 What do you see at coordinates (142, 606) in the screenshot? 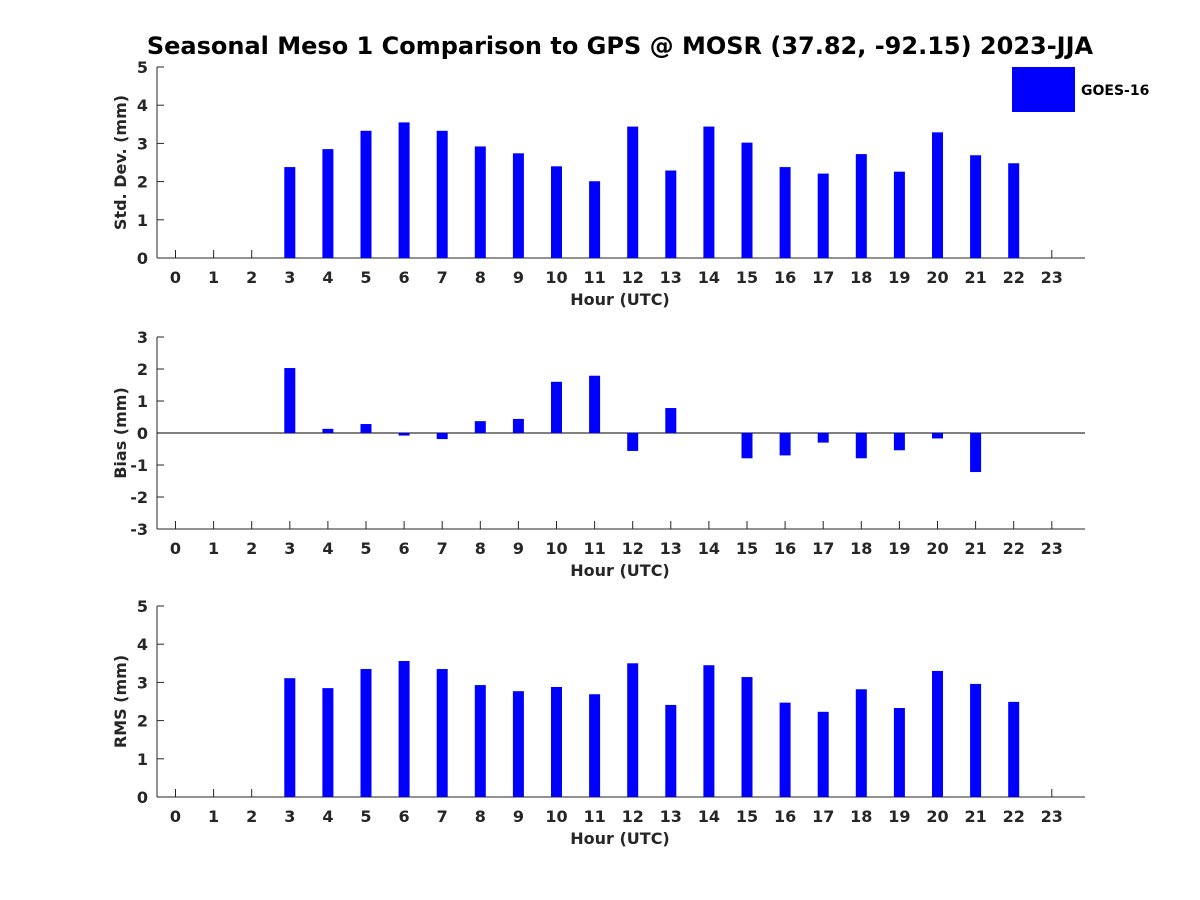
I see `y-tick-label: 5` at bounding box center [142, 606].